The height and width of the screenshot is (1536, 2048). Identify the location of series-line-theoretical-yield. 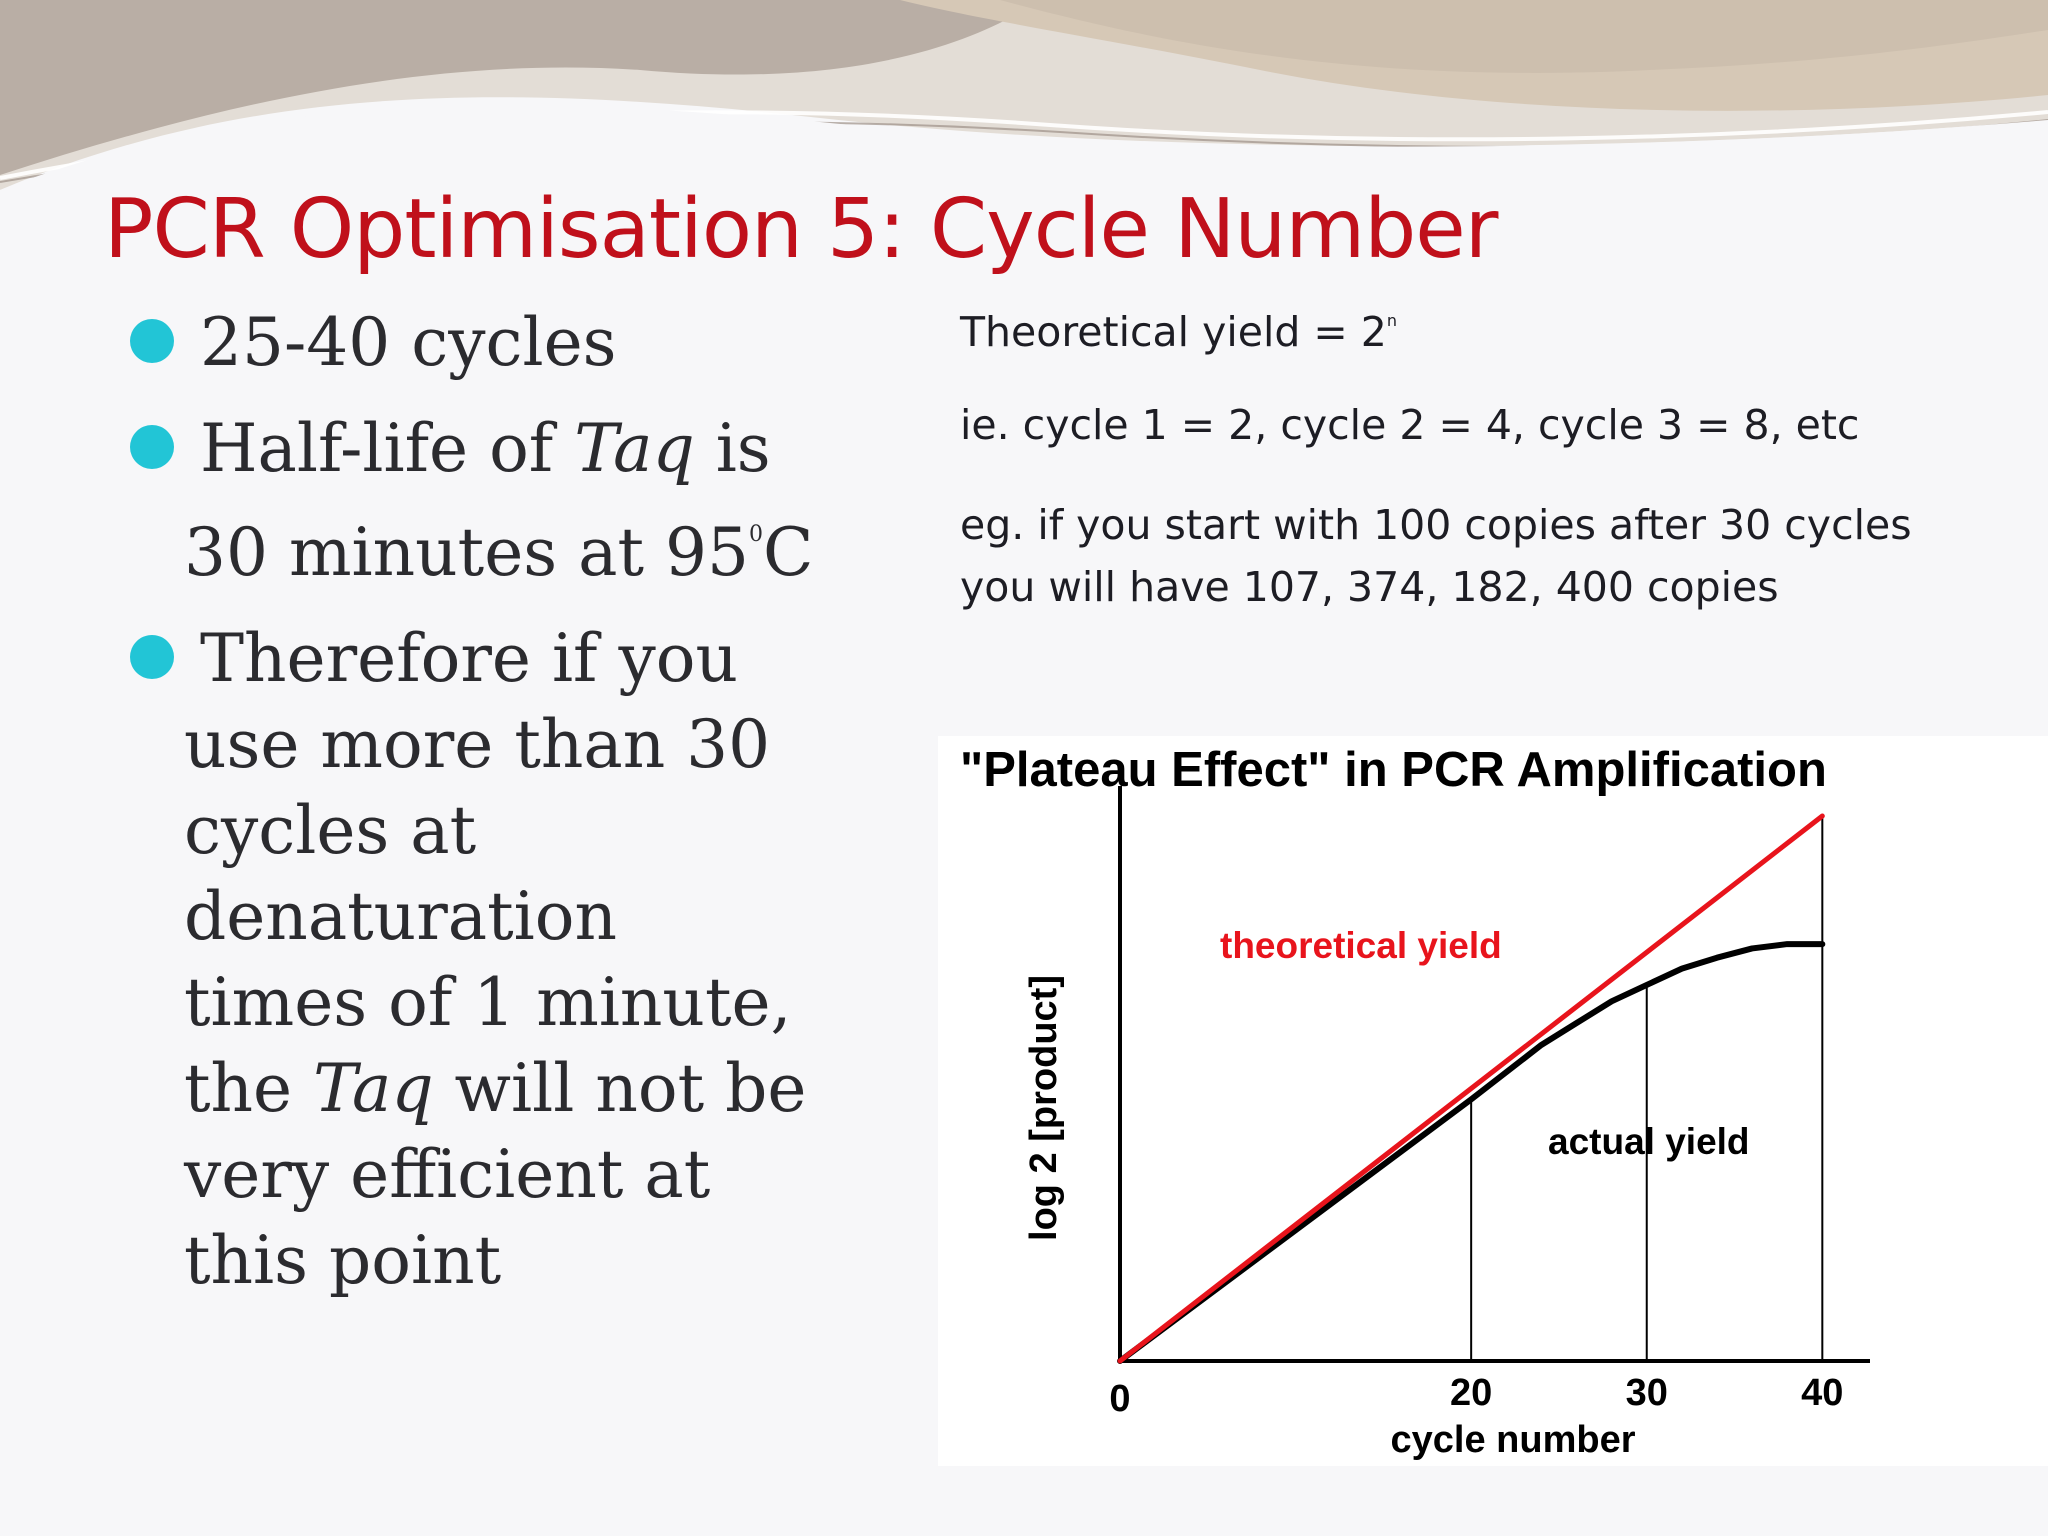
(1471, 1088).